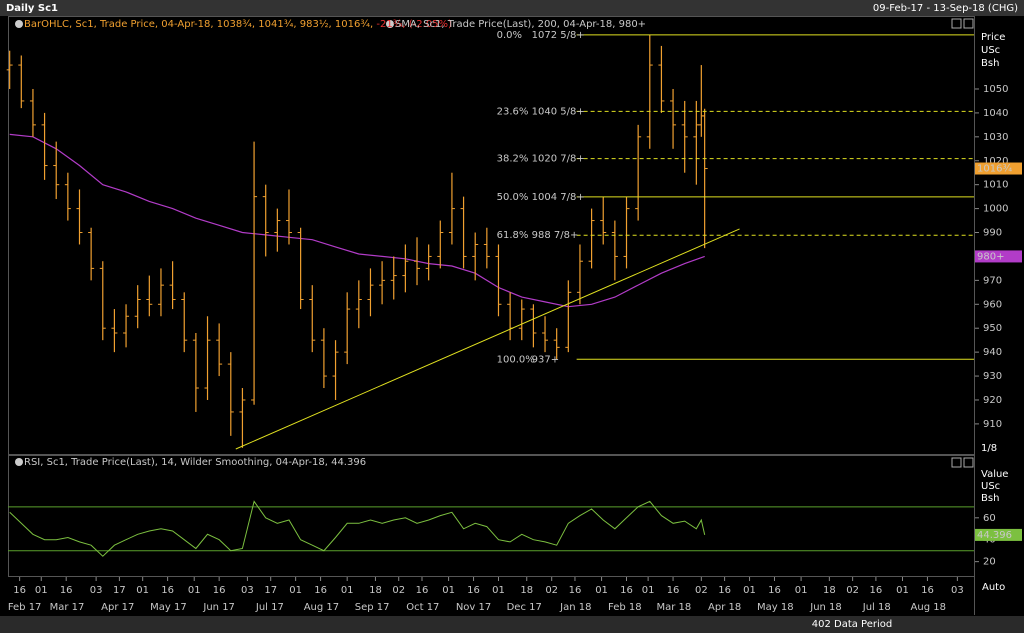 The width and height of the screenshot is (1024, 633). What do you see at coordinates (876, 607) in the screenshot?
I see `month-label: Jul 18` at bounding box center [876, 607].